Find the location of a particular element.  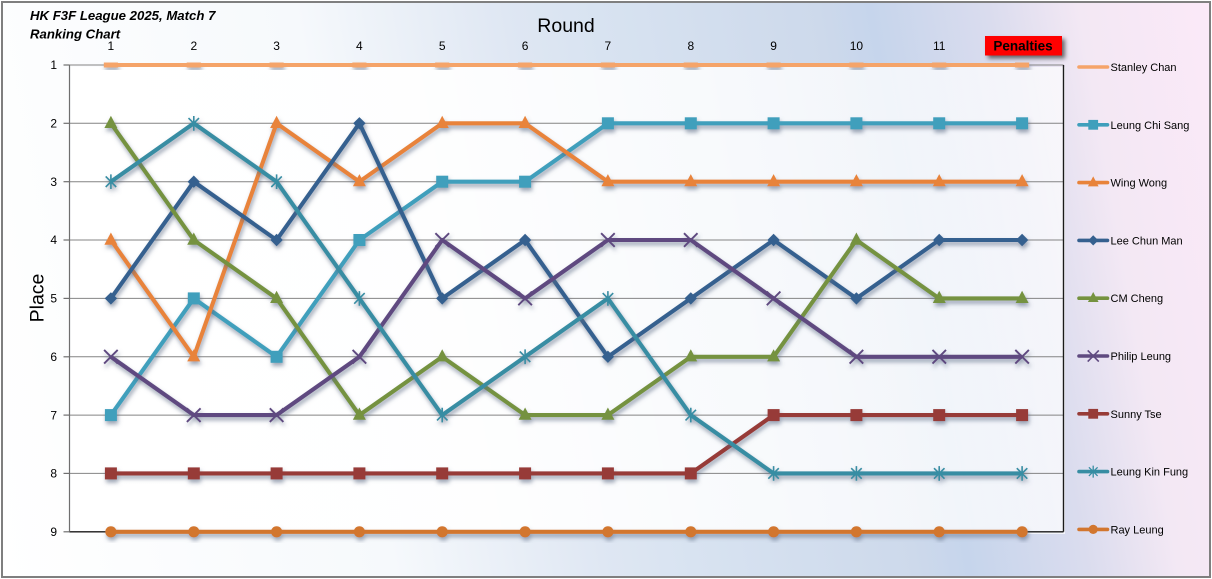

svg-text: Leung Chi Sang is located at coordinates (1150, 126).